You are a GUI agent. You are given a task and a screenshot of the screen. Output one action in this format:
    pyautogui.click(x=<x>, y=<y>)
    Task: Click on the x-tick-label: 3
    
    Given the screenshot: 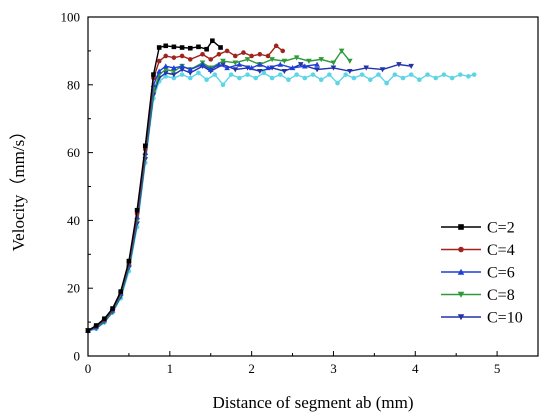 What is the action you would take?
    pyautogui.click(x=333, y=368)
    